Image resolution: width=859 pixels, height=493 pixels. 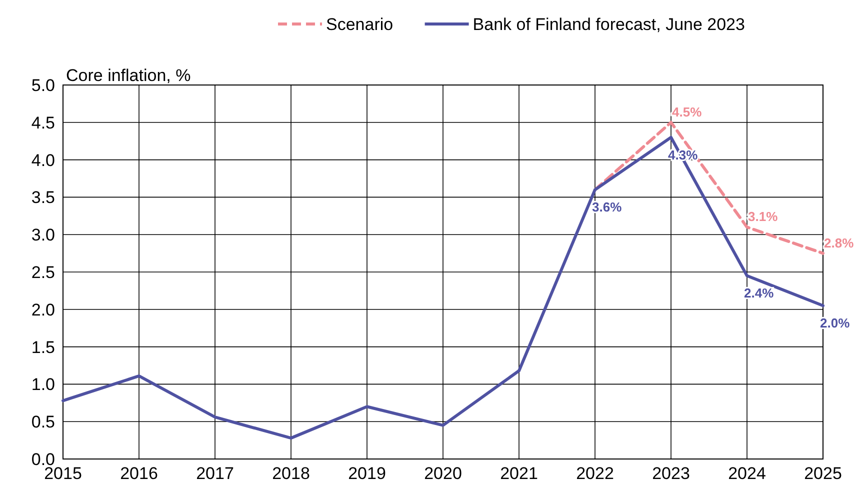 What do you see at coordinates (43, 272) in the screenshot?
I see `y-tick-label: 2.5` at bounding box center [43, 272].